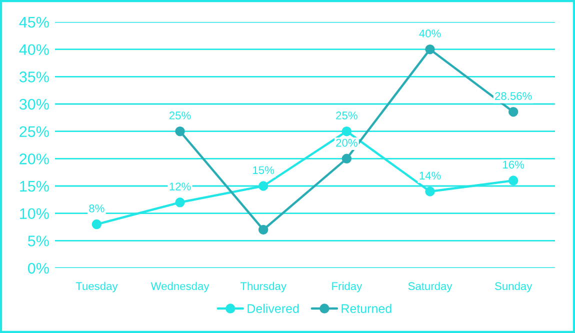  What do you see at coordinates (513, 164) in the screenshot?
I see `data-label: 16%` at bounding box center [513, 164].